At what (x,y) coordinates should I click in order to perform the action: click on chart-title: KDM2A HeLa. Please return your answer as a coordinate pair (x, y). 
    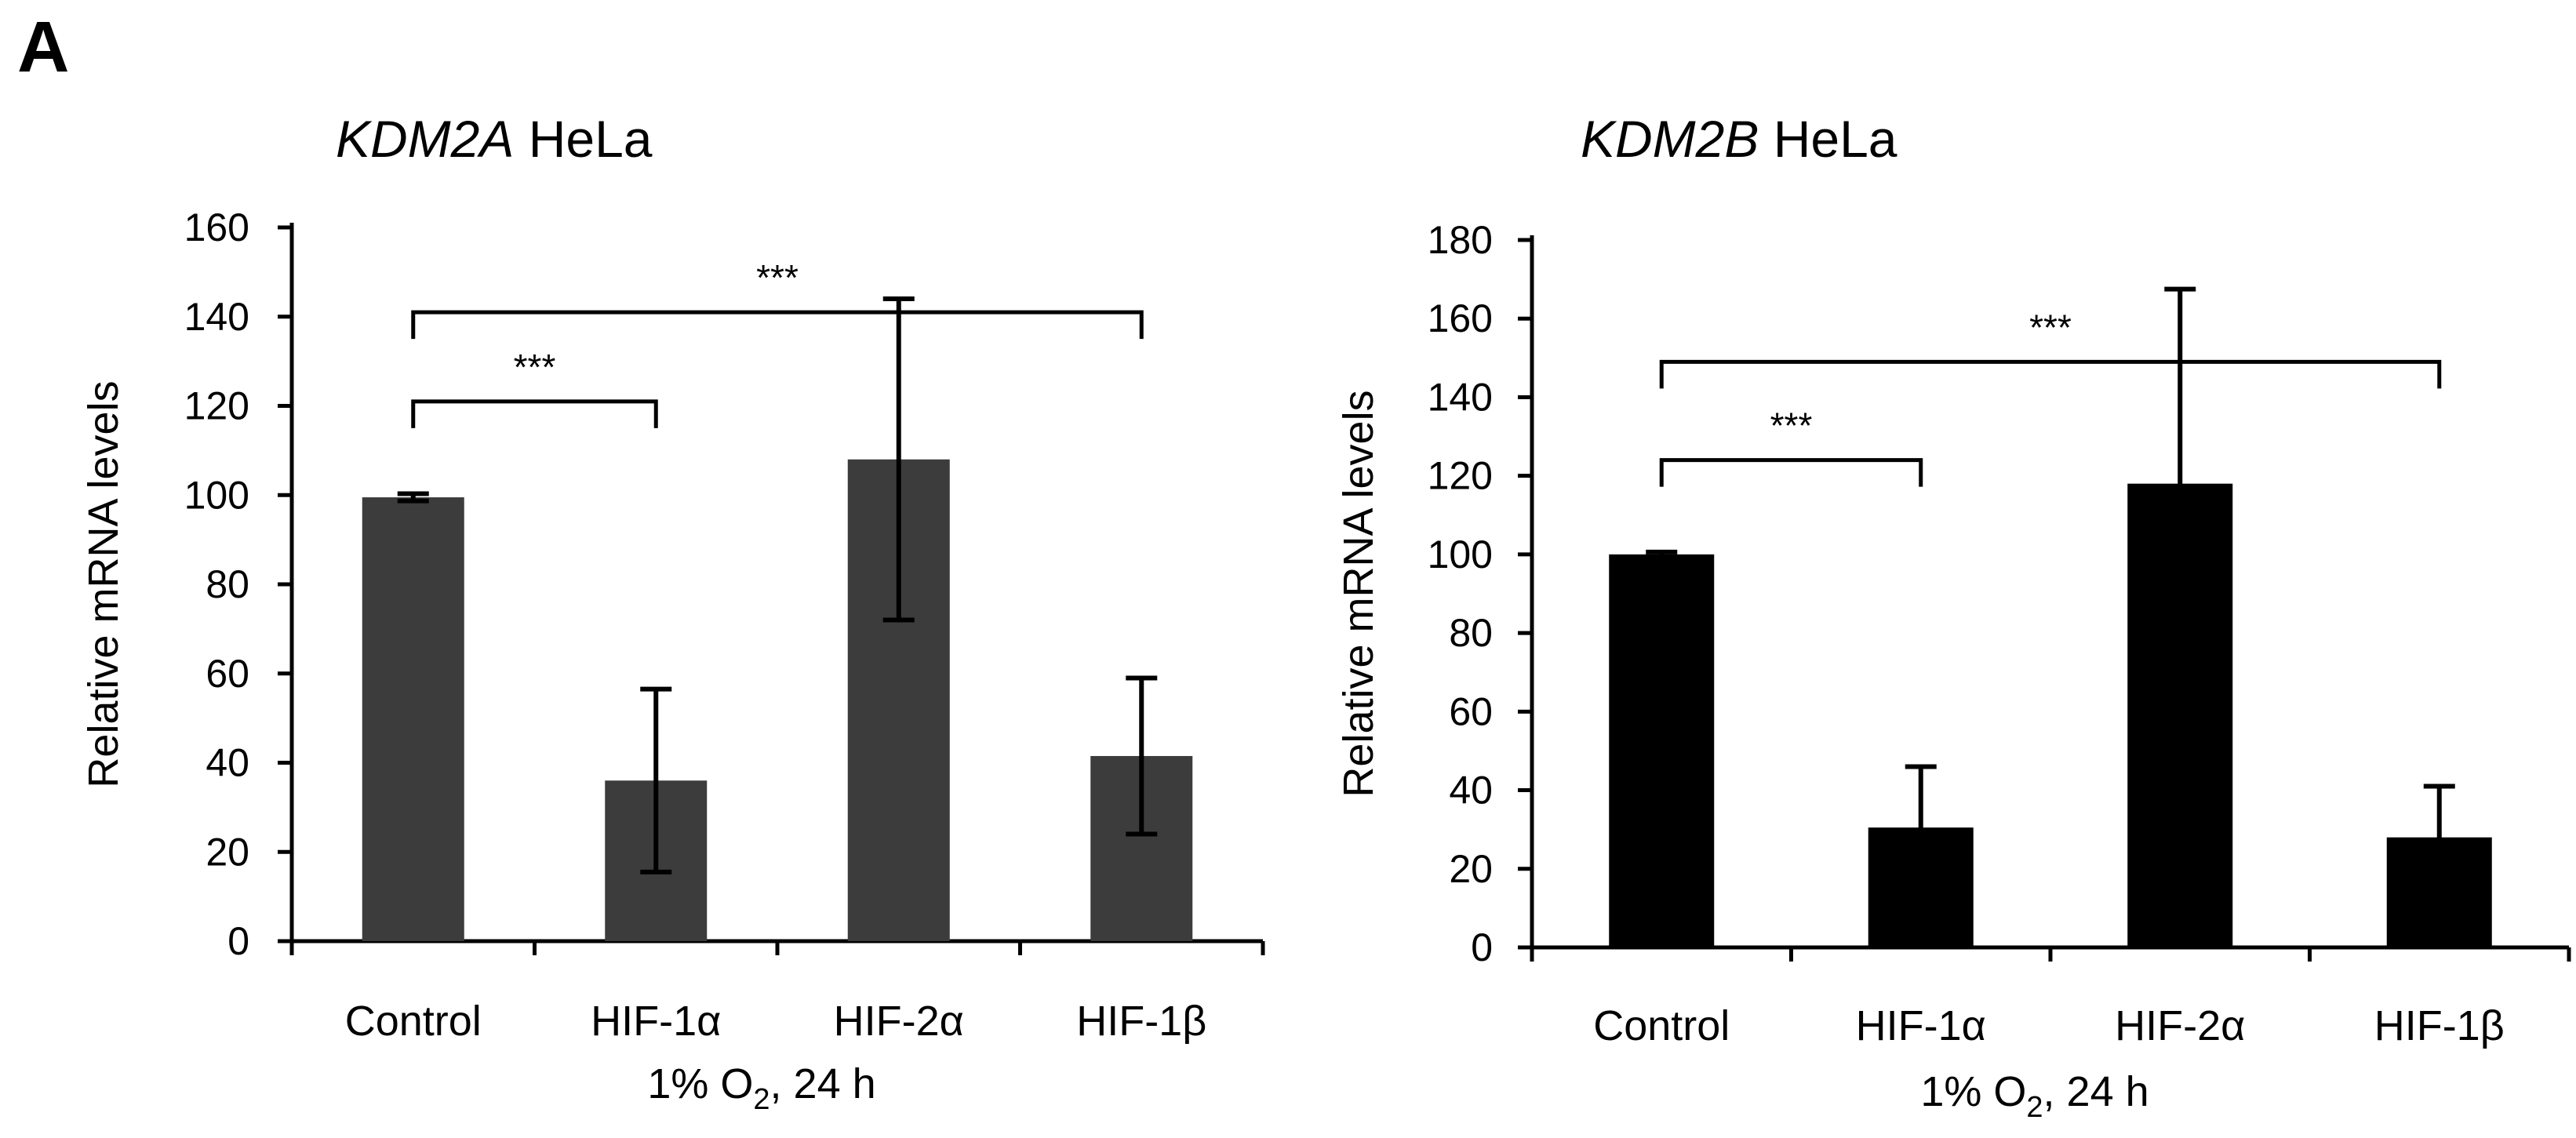
    Looking at the image, I should click on (494, 139).